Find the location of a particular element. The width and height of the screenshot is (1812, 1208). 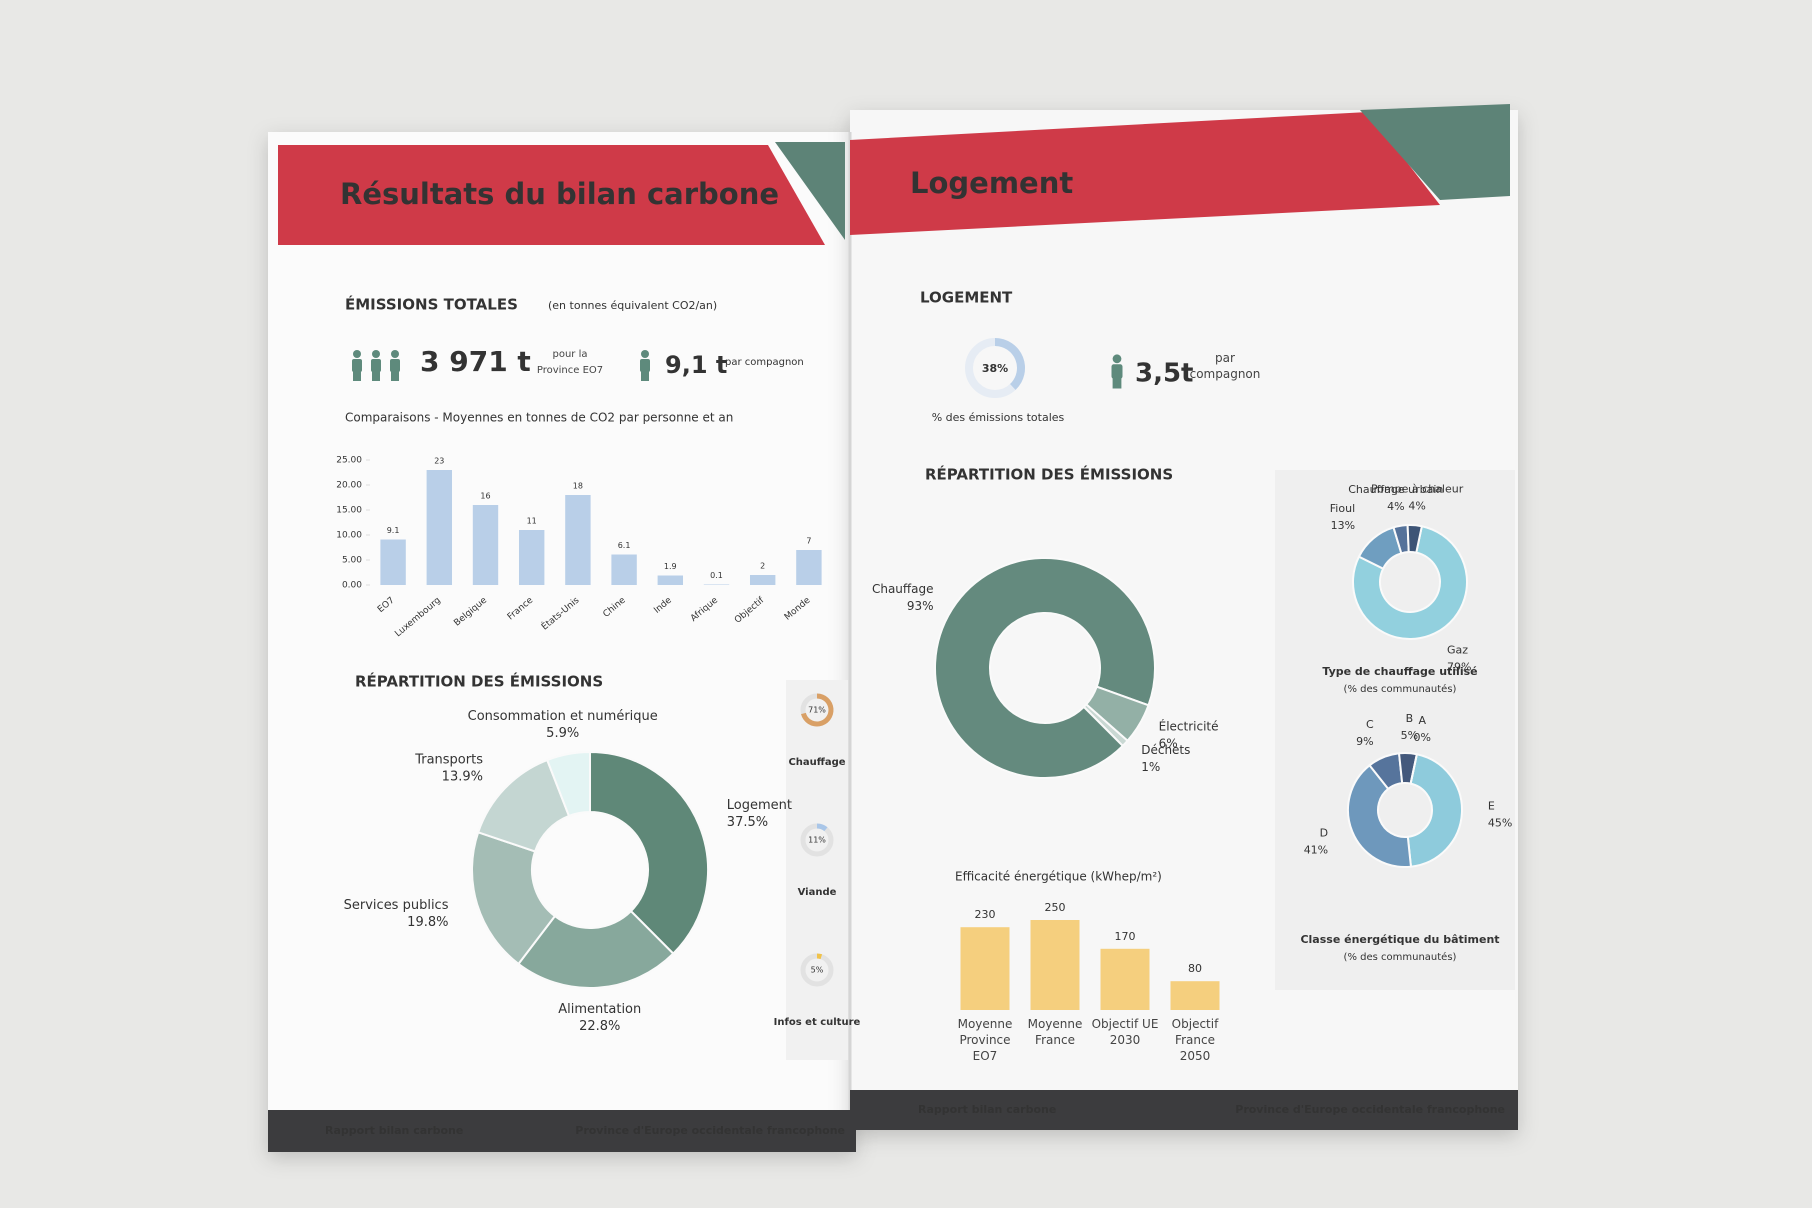

total-value: 3 971 t is located at coordinates (475, 361).